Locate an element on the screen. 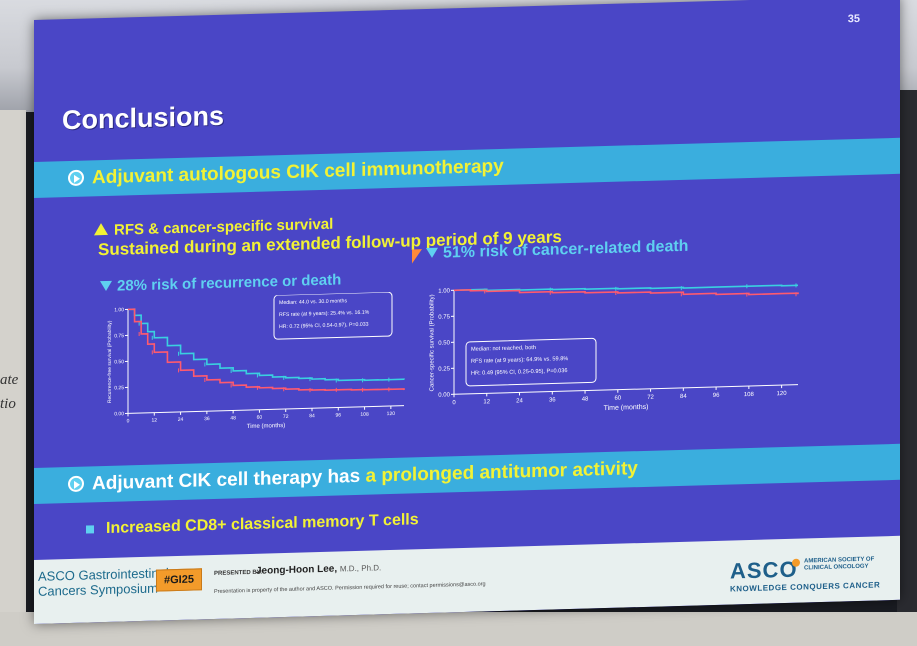 This screenshot has width=917, height=646. presenter-text: Jeong-Hoon Lee, is located at coordinates (297, 570).